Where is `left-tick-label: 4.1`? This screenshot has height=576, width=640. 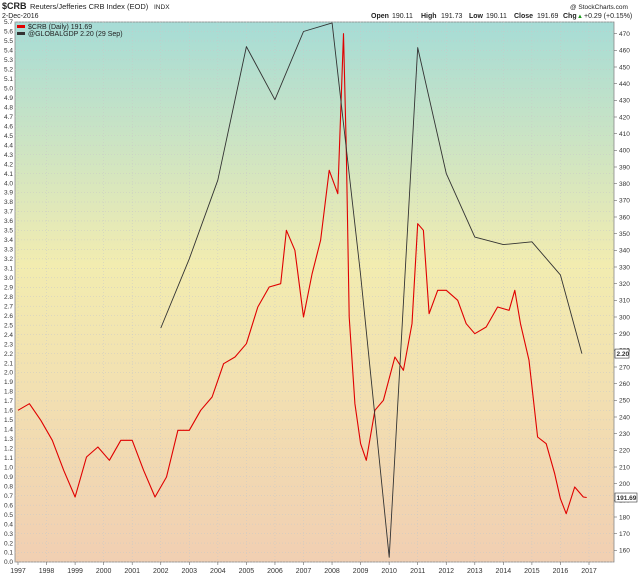 left-tick-label: 4.1 is located at coordinates (8, 174).